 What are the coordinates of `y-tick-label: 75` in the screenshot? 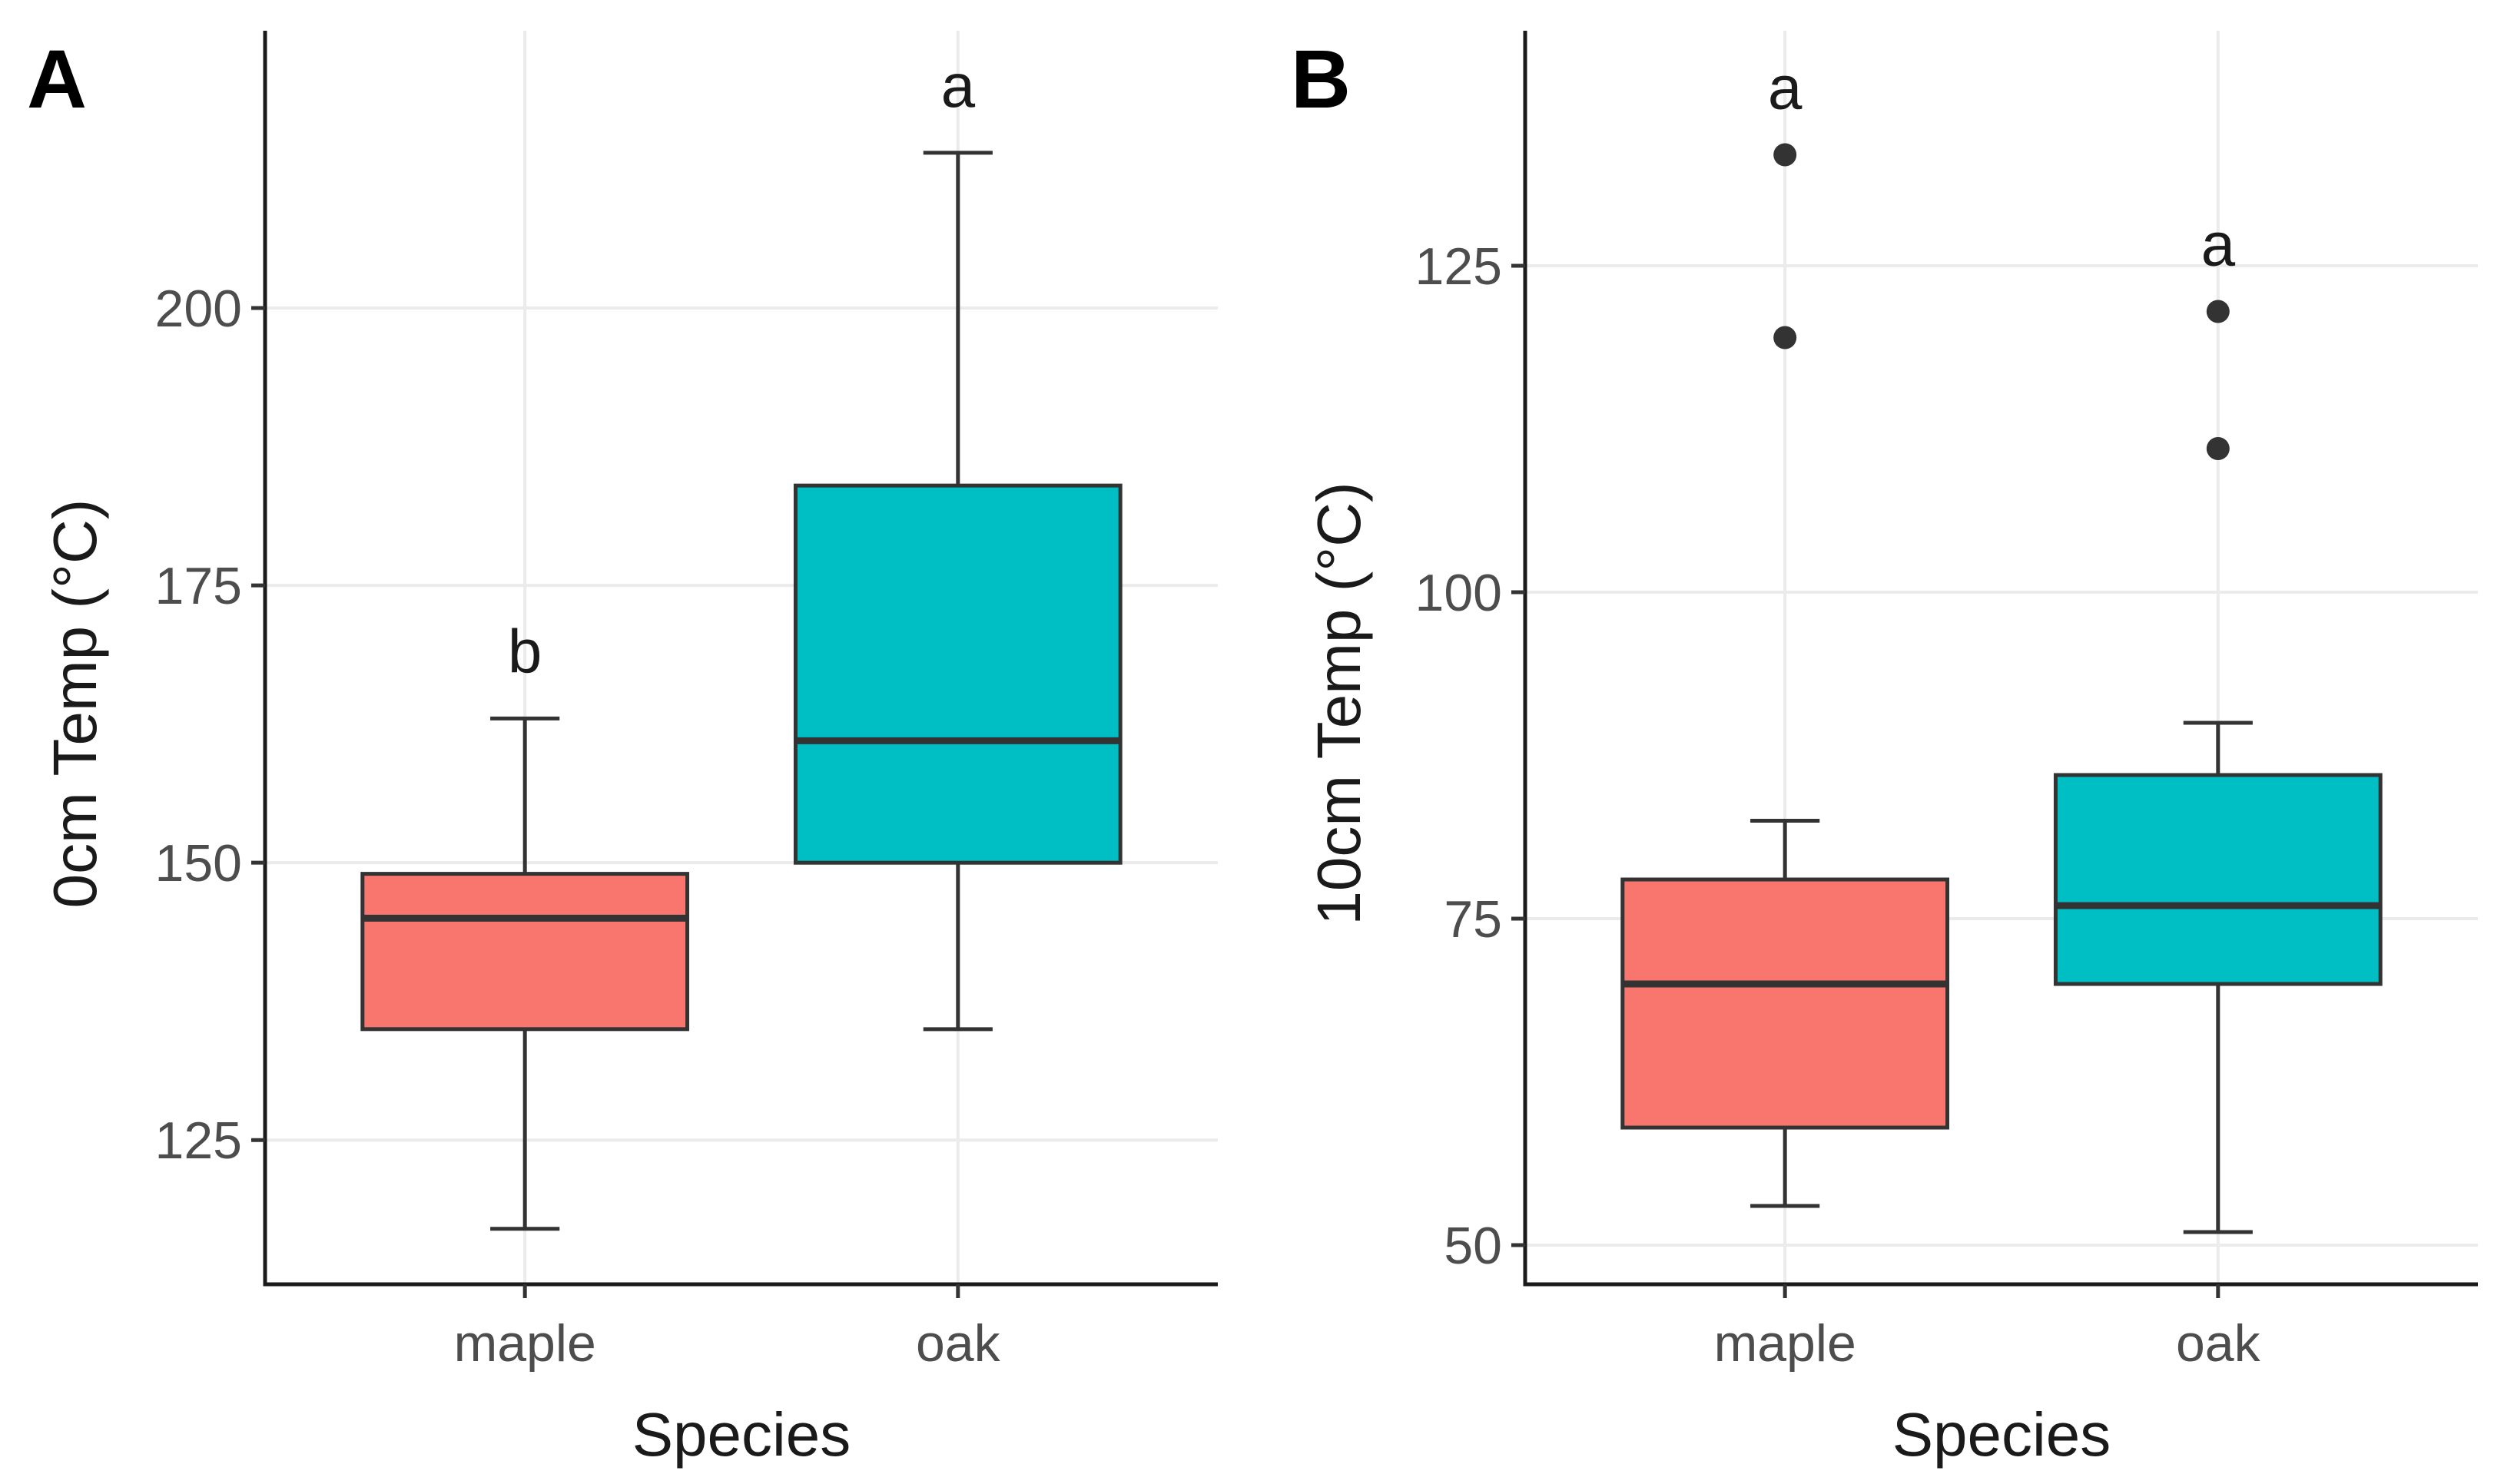 It's located at (1473, 919).